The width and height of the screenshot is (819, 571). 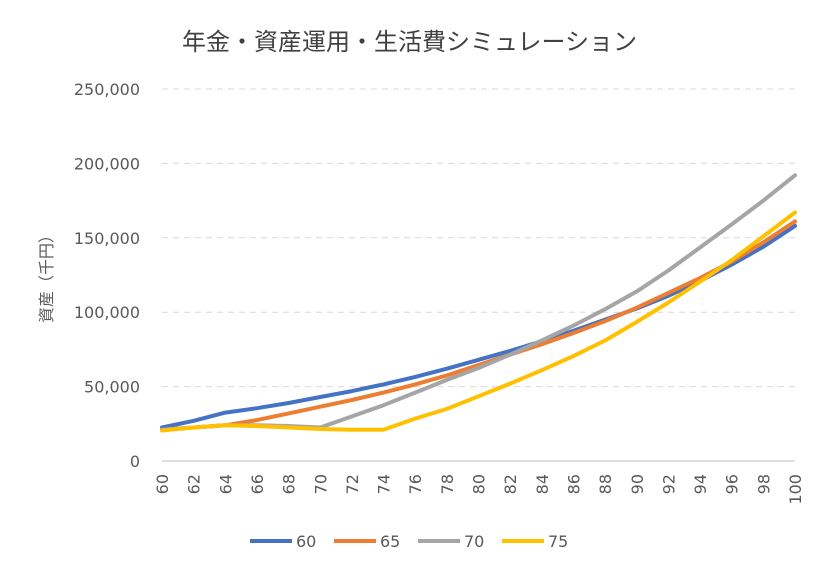 I want to click on x-tick-label: 94, so click(x=700, y=484).